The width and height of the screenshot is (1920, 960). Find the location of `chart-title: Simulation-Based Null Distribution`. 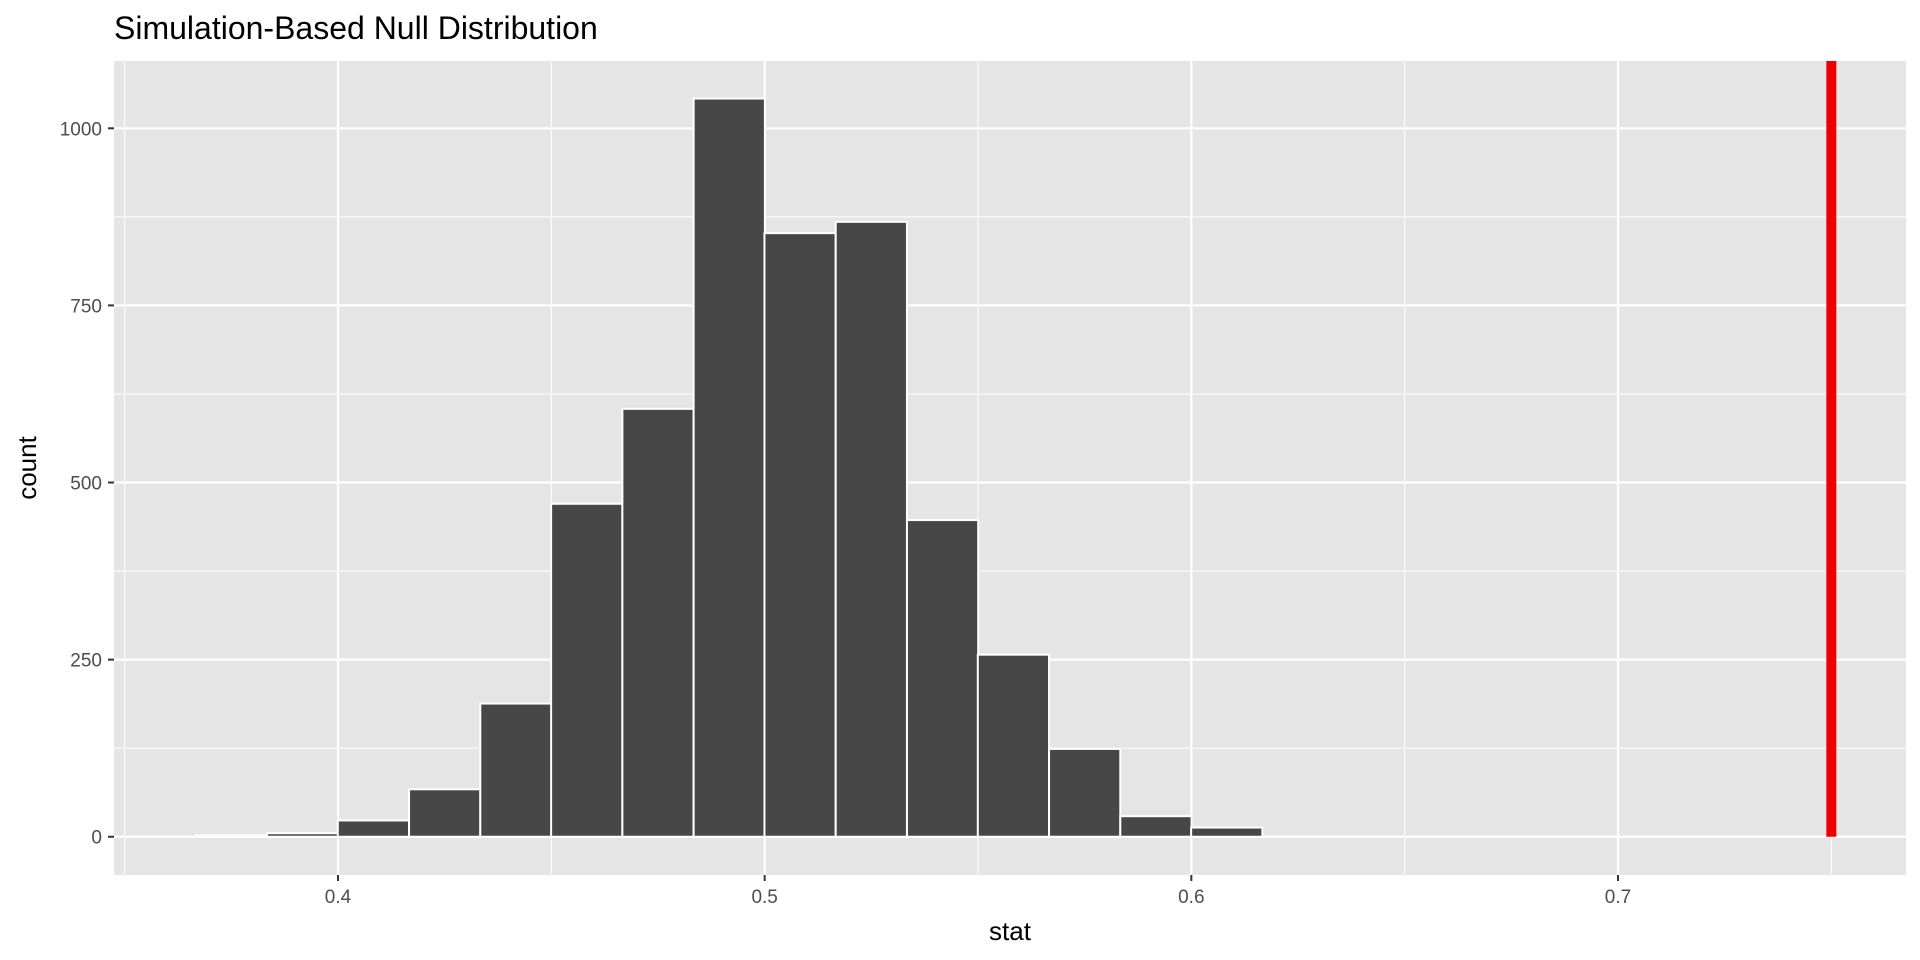

chart-title: Simulation-Based Null Distribution is located at coordinates (356, 28).